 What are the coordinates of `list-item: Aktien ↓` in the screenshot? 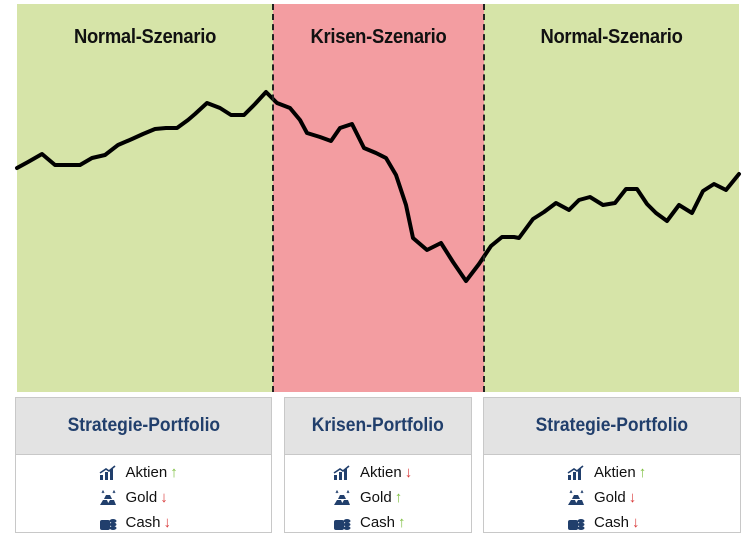 It's located at (378, 472).